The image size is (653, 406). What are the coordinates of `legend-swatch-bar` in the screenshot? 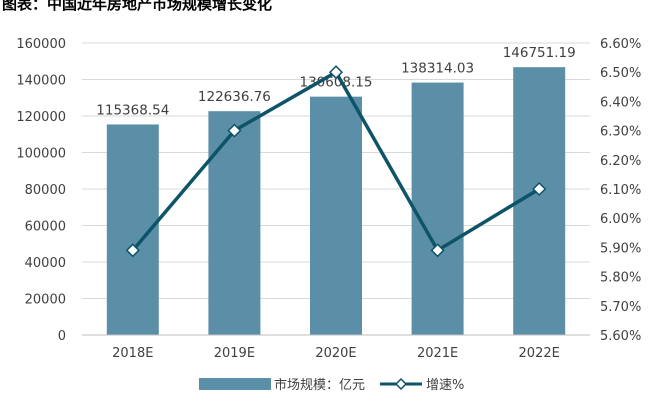 It's located at (235, 384).